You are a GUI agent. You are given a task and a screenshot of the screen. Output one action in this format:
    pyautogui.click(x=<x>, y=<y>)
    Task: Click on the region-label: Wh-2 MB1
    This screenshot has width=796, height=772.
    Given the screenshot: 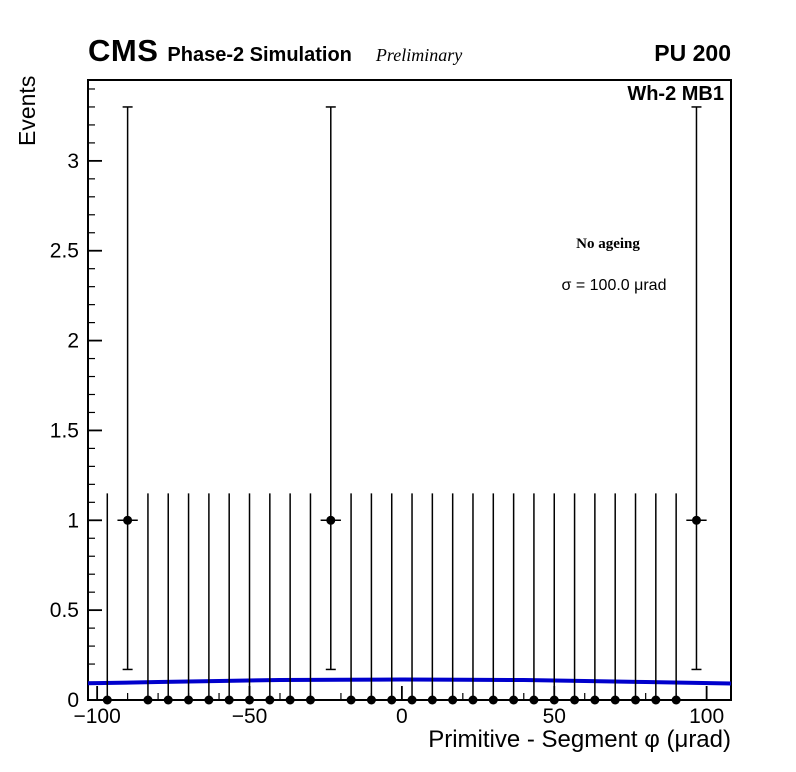 What is the action you would take?
    pyautogui.click(x=675, y=94)
    